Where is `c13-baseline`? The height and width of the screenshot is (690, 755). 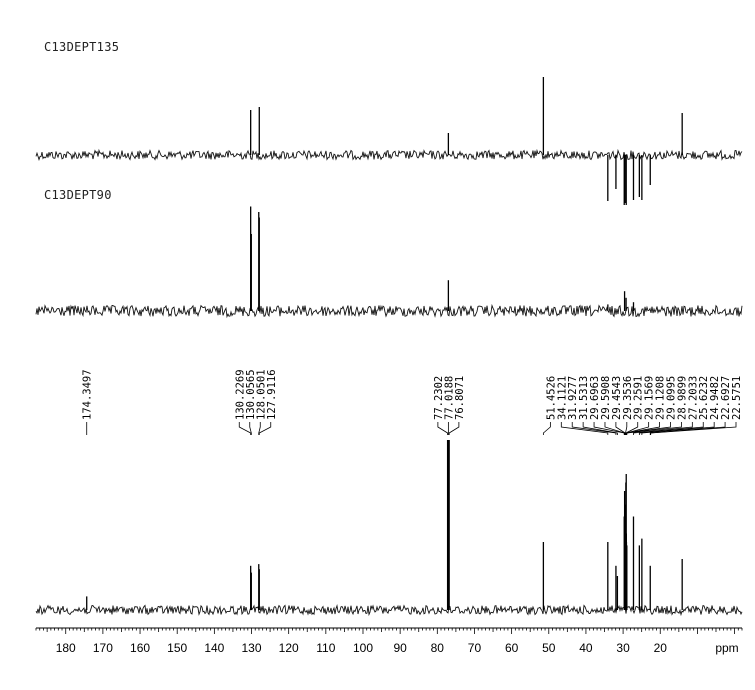 c13-baseline is located at coordinates (389, 610).